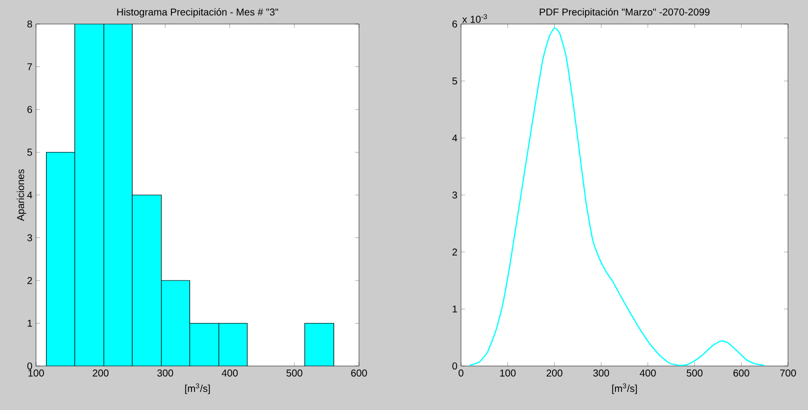 The width and height of the screenshot is (808, 410). Describe the element at coordinates (29, 24) in the screenshot. I see `y-tick-label: 8` at that location.